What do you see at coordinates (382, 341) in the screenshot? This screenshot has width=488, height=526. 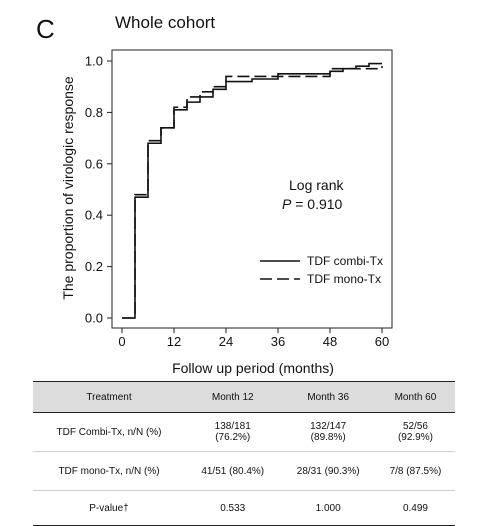 I see `x-tick-label: 60` at bounding box center [382, 341].